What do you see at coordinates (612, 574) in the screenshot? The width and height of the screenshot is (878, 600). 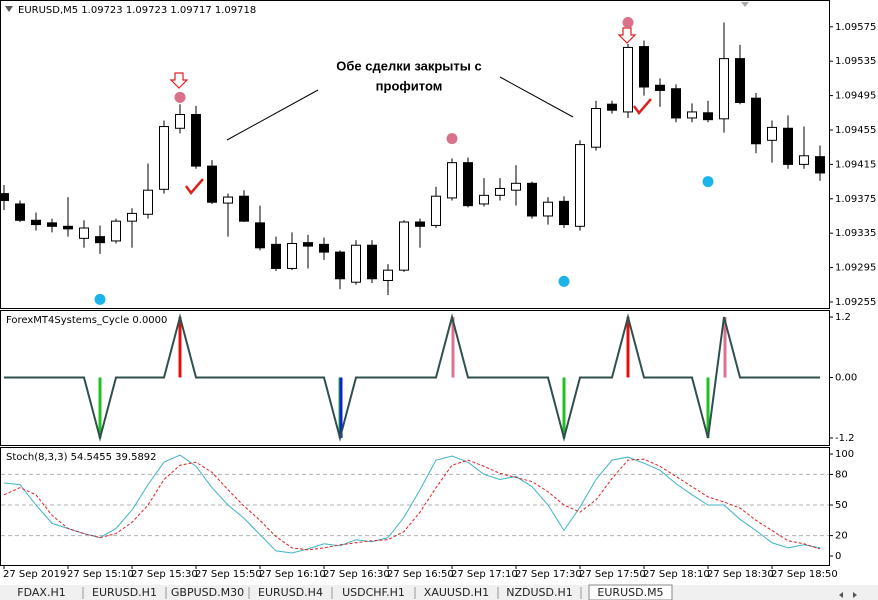 I see `x-tick-label: 27 Sep 17:50` at bounding box center [612, 574].